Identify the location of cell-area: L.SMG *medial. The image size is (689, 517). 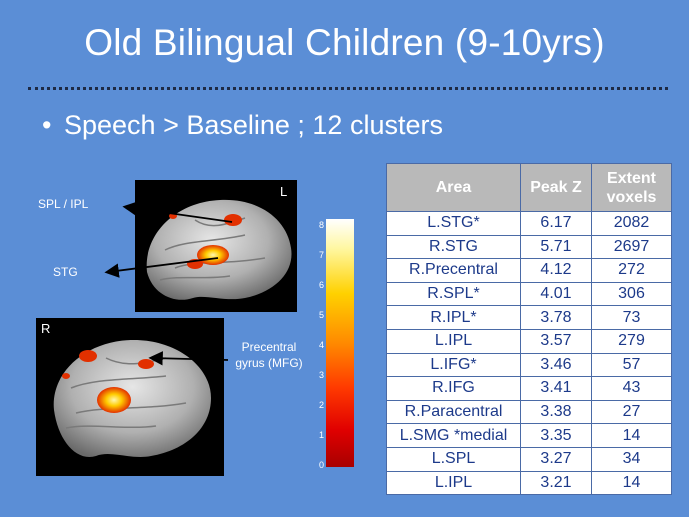
(453, 435).